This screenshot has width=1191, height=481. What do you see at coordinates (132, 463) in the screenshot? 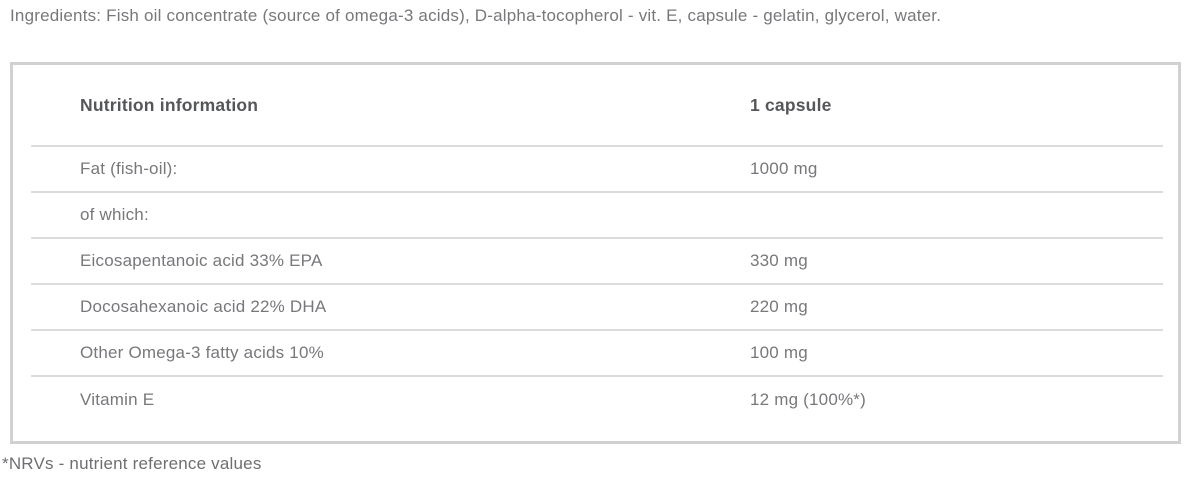
I see `nrv-footnote: *NRVs - nutrient reference values` at bounding box center [132, 463].